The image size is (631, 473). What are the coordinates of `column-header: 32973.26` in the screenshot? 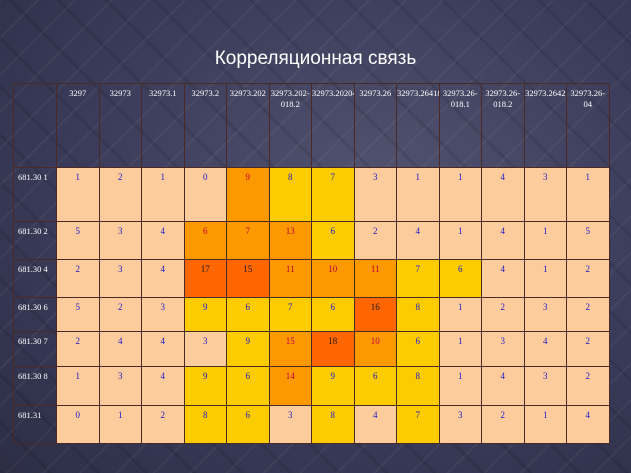 It's located at (375, 125).